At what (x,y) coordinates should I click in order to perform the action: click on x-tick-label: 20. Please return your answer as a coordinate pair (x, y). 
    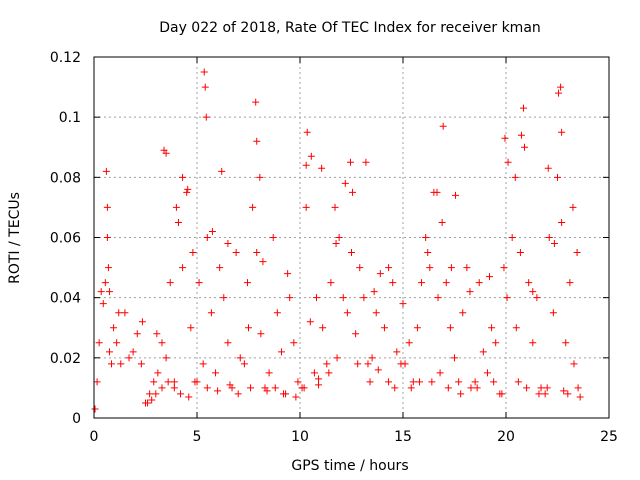
    Looking at the image, I should click on (506, 437).